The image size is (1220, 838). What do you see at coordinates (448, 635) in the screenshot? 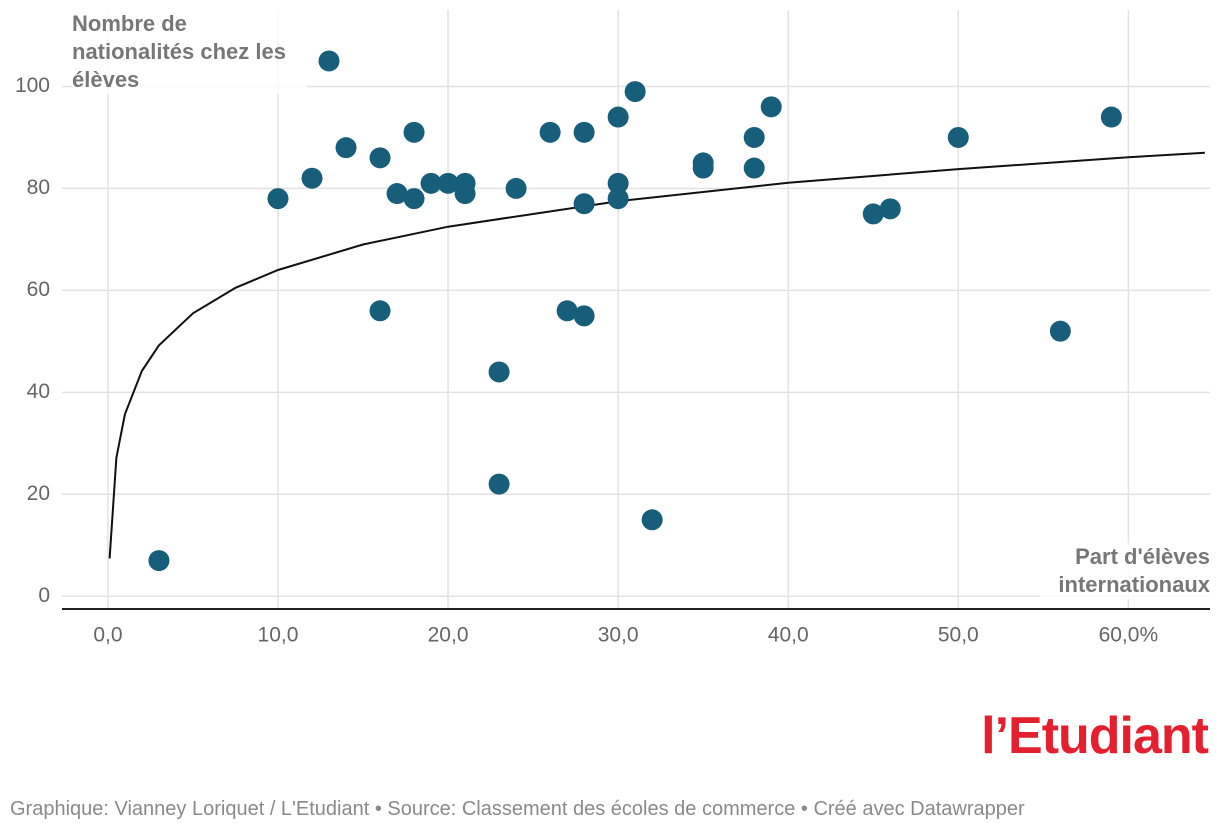
I see `x-tick-label: 20,0` at bounding box center [448, 635].